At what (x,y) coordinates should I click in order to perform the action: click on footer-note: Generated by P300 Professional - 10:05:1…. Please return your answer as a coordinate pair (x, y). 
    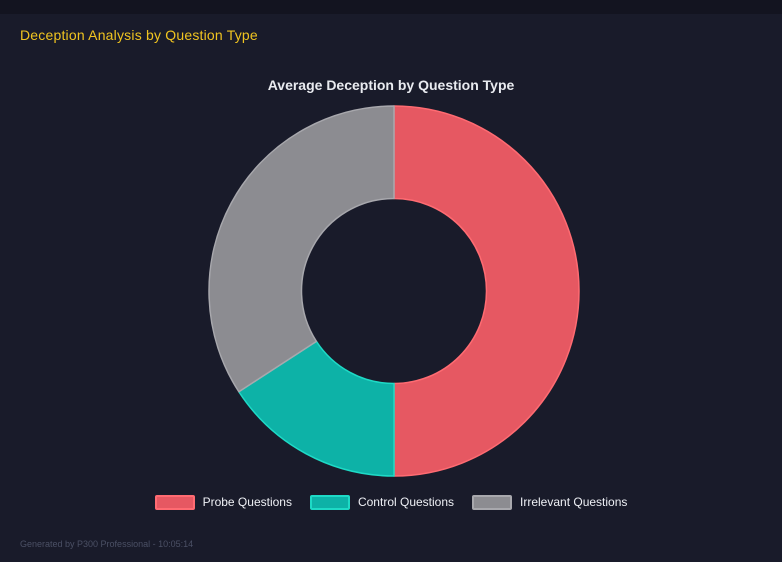
    Looking at the image, I should click on (107, 544).